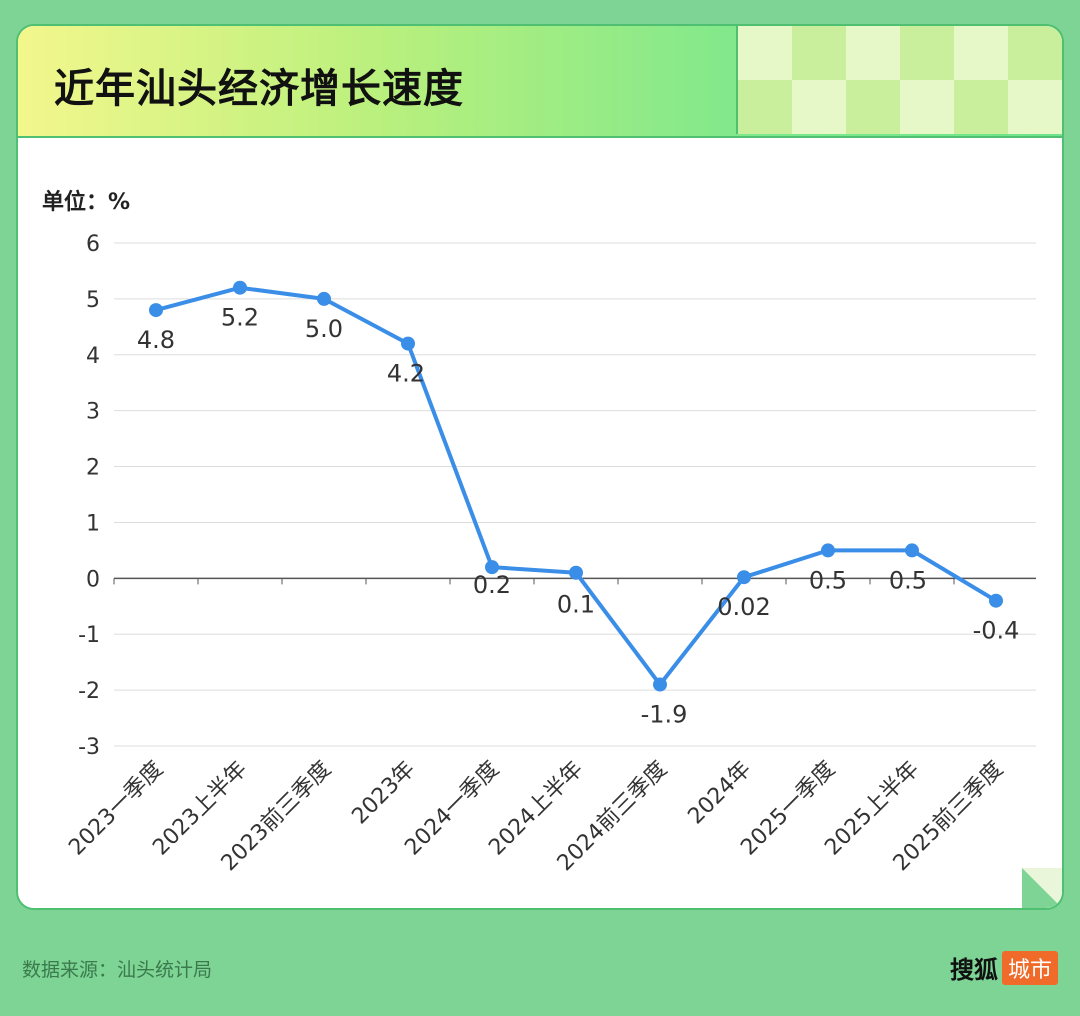  I want to click on data-label: 4.8, so click(156, 340).